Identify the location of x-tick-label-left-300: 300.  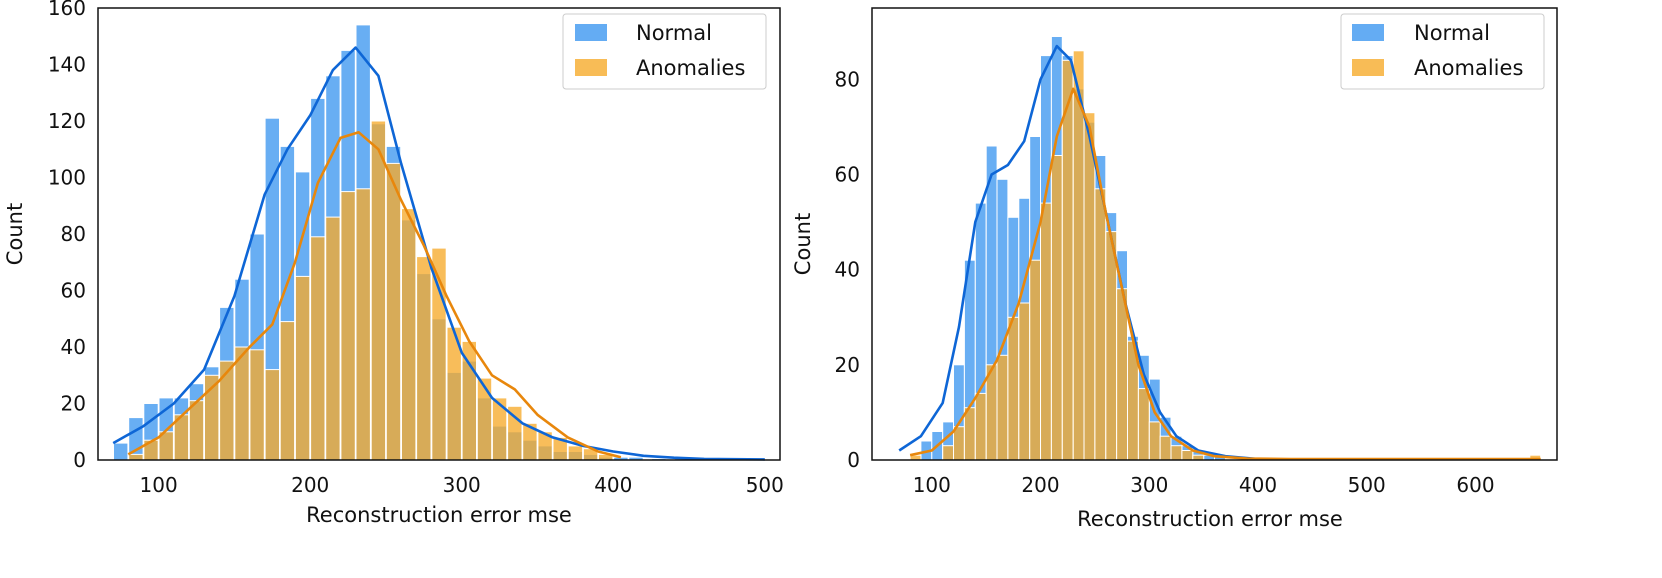
(462, 485).